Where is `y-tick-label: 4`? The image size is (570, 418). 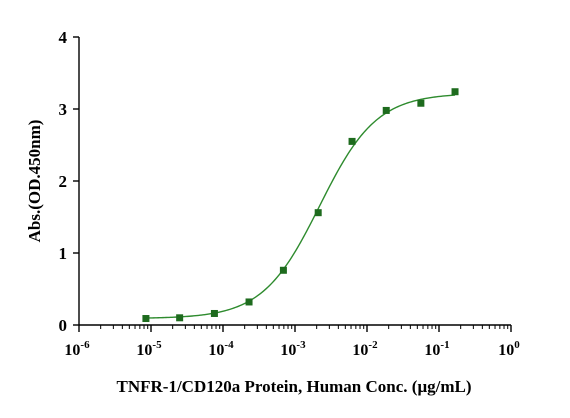
y-tick-label: 4 is located at coordinates (63, 37).